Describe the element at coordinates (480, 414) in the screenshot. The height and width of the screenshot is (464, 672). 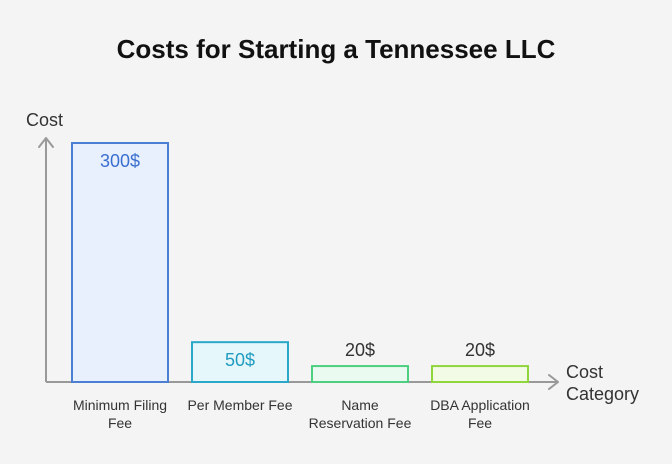
I see `category-tick-label: DBA Application Fee` at that location.